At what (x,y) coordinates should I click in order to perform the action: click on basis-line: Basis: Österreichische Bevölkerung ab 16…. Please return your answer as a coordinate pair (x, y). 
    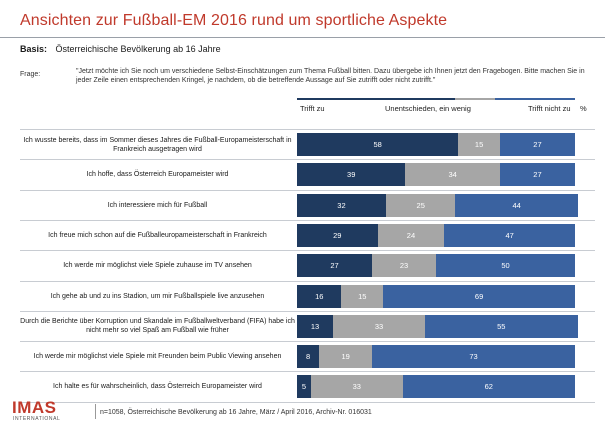
    Looking at the image, I should click on (120, 49).